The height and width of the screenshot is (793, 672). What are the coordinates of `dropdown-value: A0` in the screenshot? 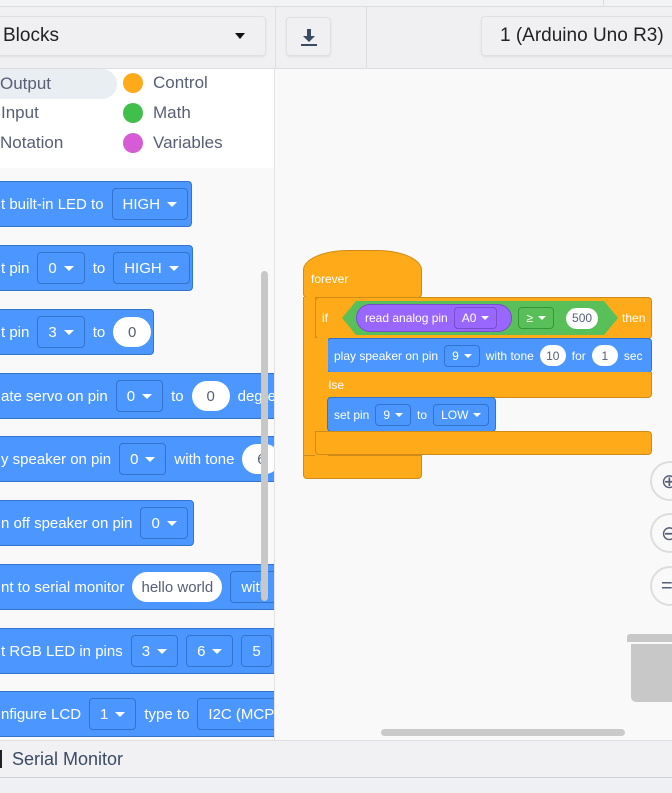 It's located at (469, 318).